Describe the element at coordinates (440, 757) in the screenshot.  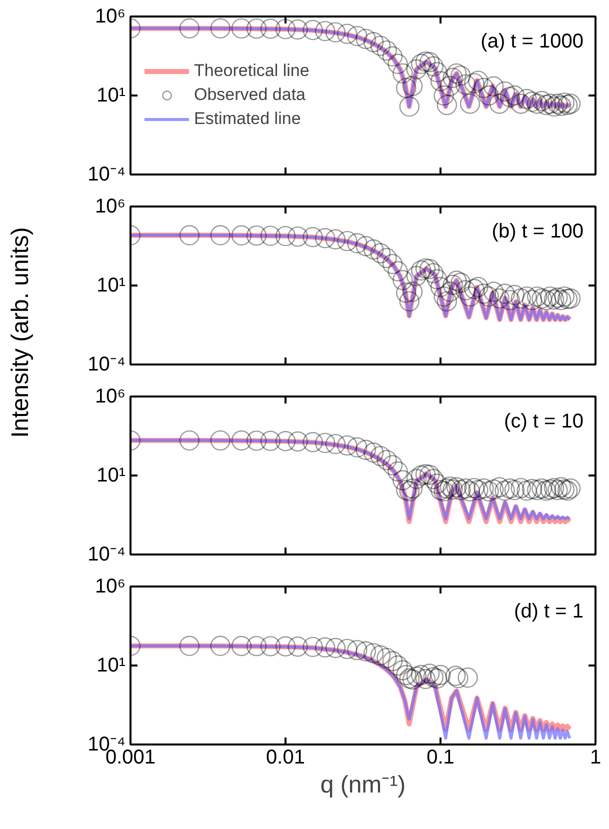
I see `x-tick-label: 0.1` at that location.